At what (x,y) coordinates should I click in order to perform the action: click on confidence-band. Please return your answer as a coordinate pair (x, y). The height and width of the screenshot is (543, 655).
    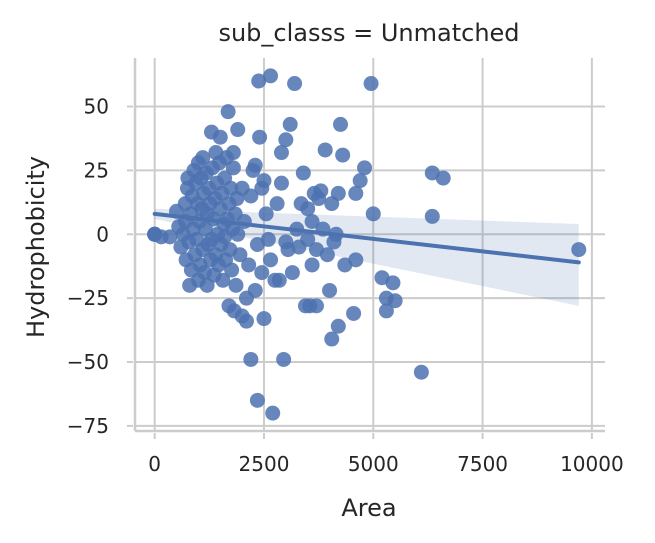
    Looking at the image, I should click on (366, 257).